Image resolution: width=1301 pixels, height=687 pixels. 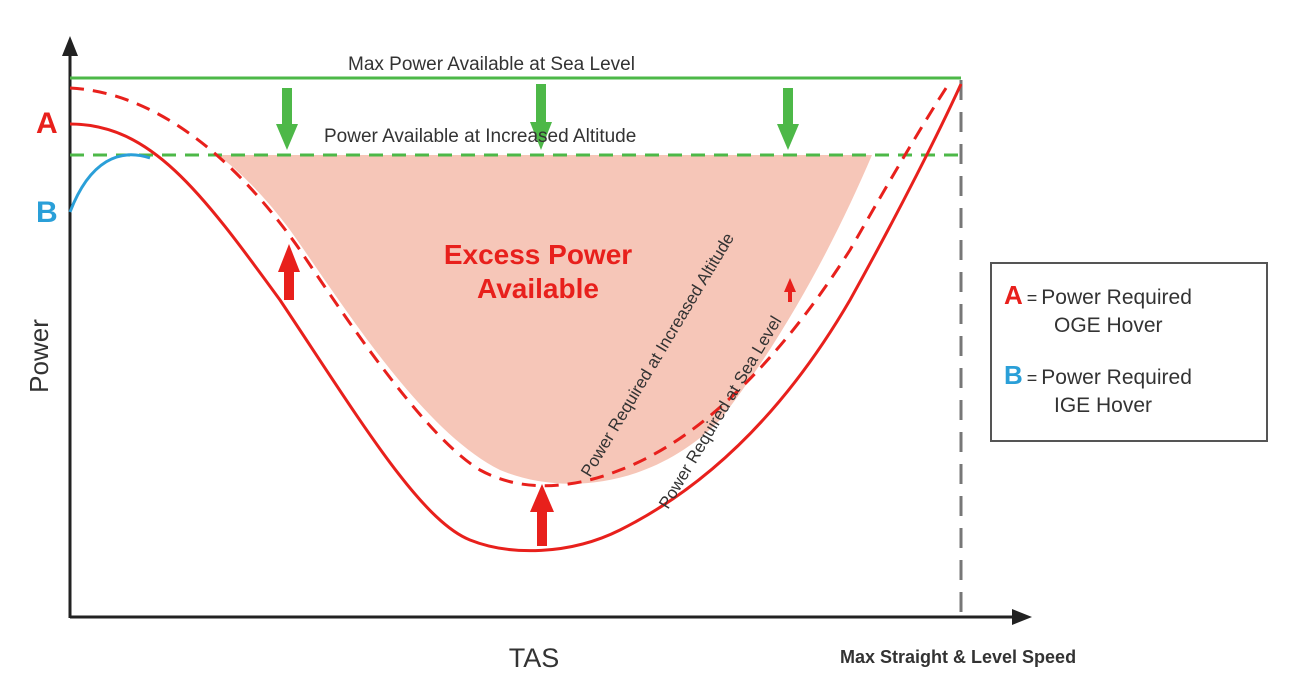 What do you see at coordinates (1013, 375) in the screenshot?
I see `legend-b-letter: B` at bounding box center [1013, 375].